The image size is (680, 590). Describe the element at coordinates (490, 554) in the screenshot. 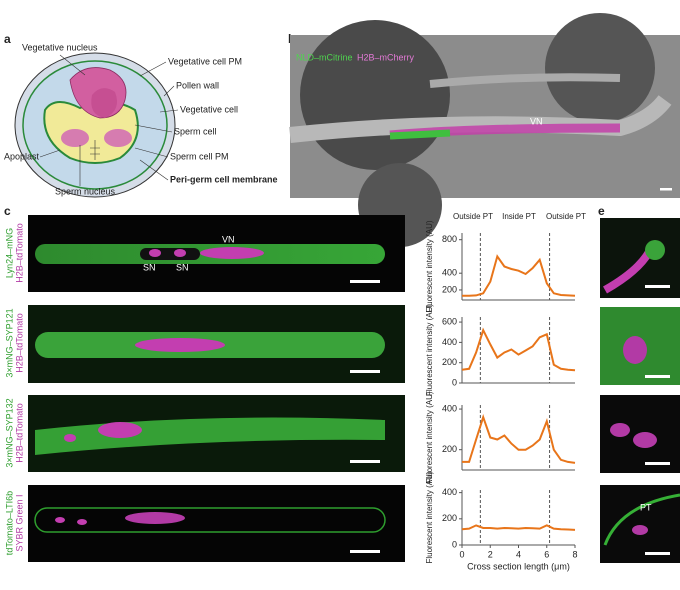

I see `x-tick-label: 2` at that location.